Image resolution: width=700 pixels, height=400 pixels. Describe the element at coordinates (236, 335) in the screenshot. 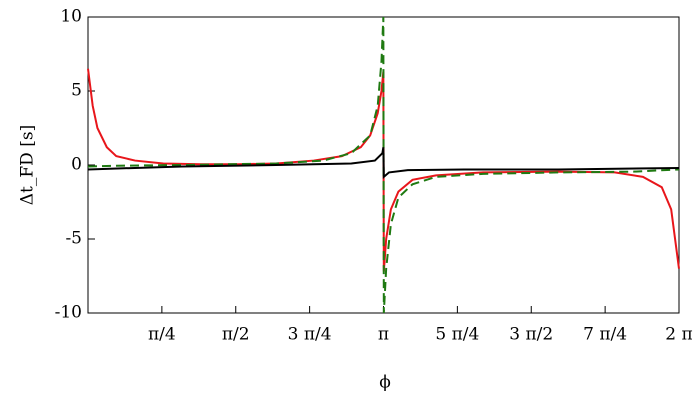

I see `x-tick-label: π/2` at that location.